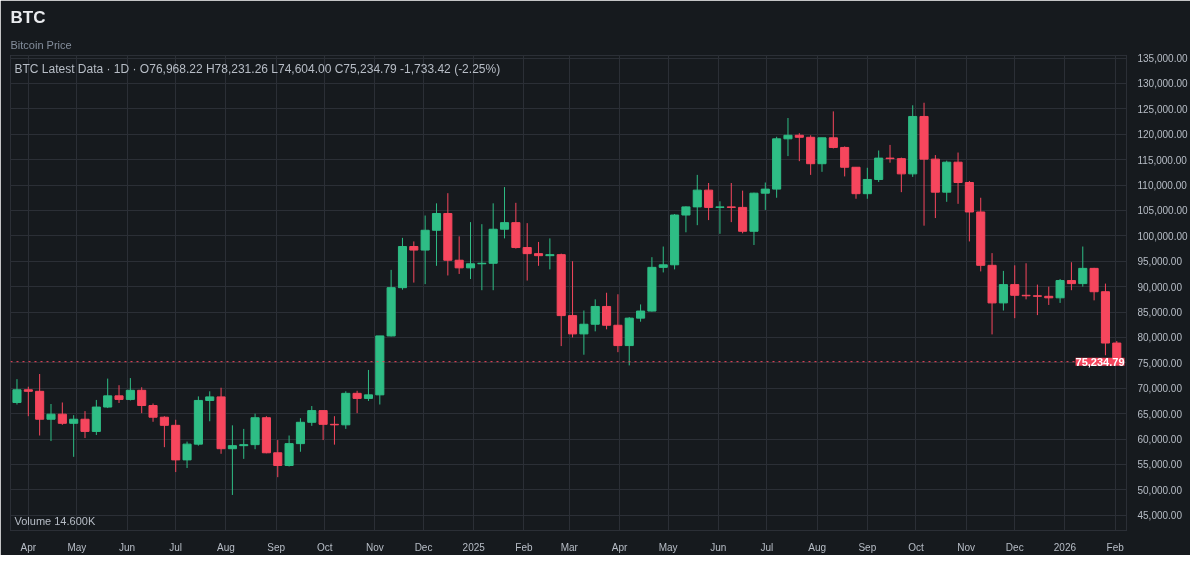 The width and height of the screenshot is (1200, 563). Describe the element at coordinates (1160, 389) in the screenshot. I see `y-tick-label: 70,000.00` at that location.